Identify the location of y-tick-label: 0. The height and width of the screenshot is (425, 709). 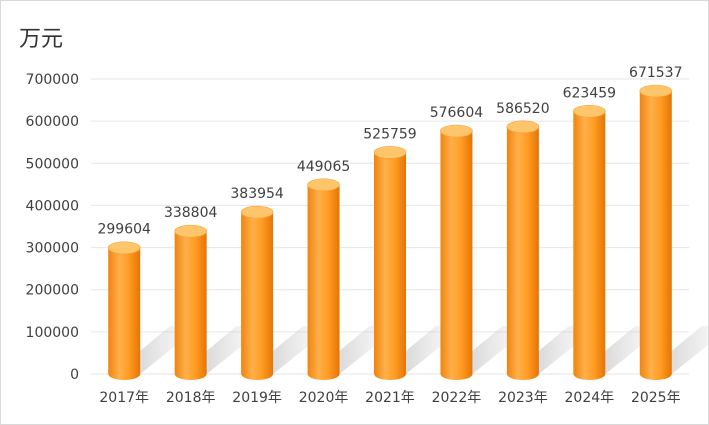
(74, 375).